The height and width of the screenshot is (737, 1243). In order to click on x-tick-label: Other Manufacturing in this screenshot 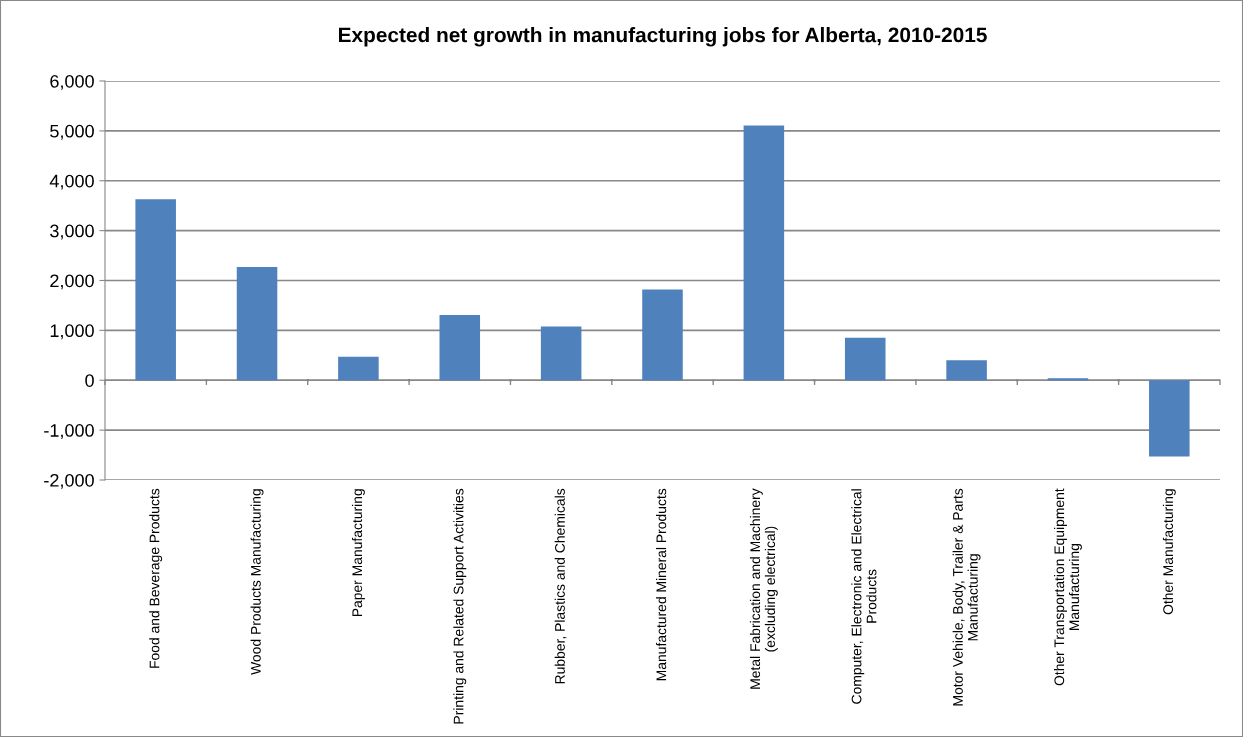, I will do `click(1169, 552)`.